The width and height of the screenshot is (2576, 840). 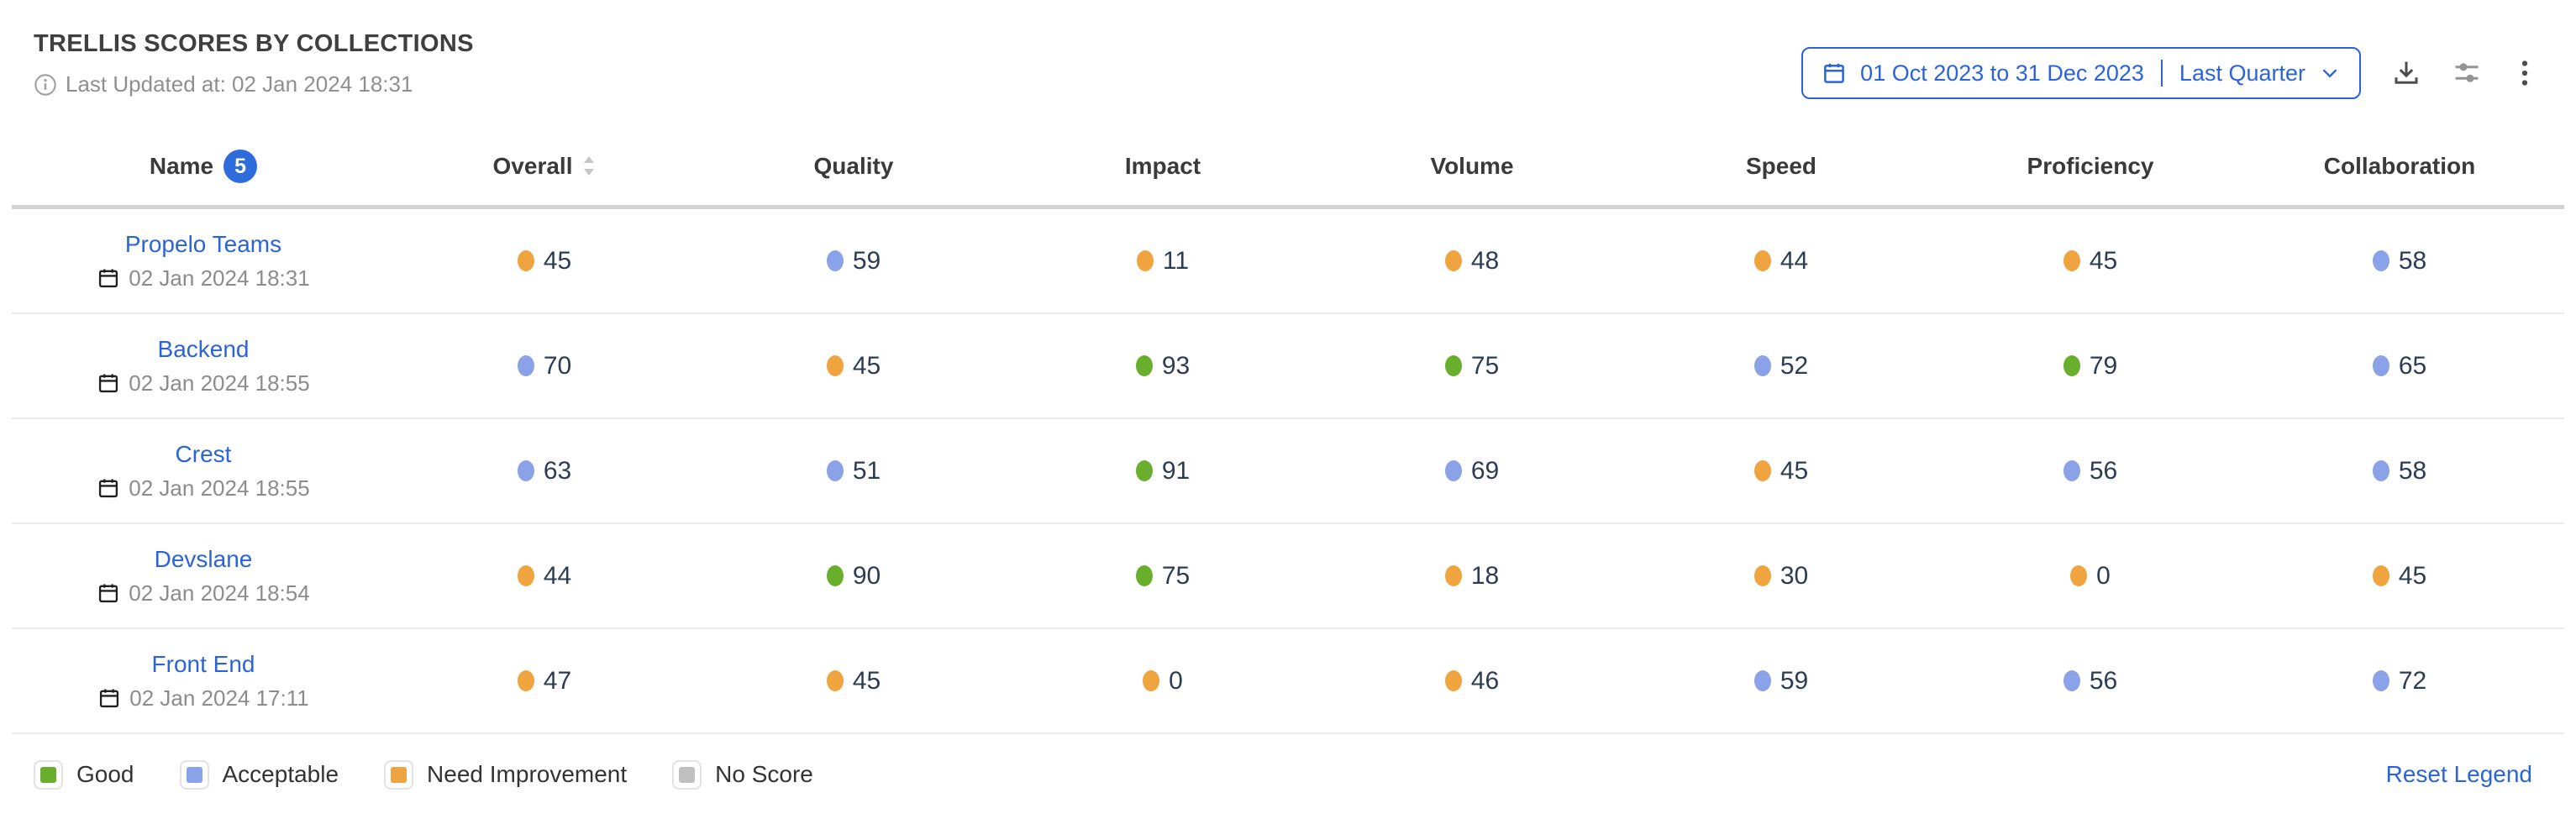 What do you see at coordinates (1795, 575) in the screenshot?
I see `score-value: 30` at bounding box center [1795, 575].